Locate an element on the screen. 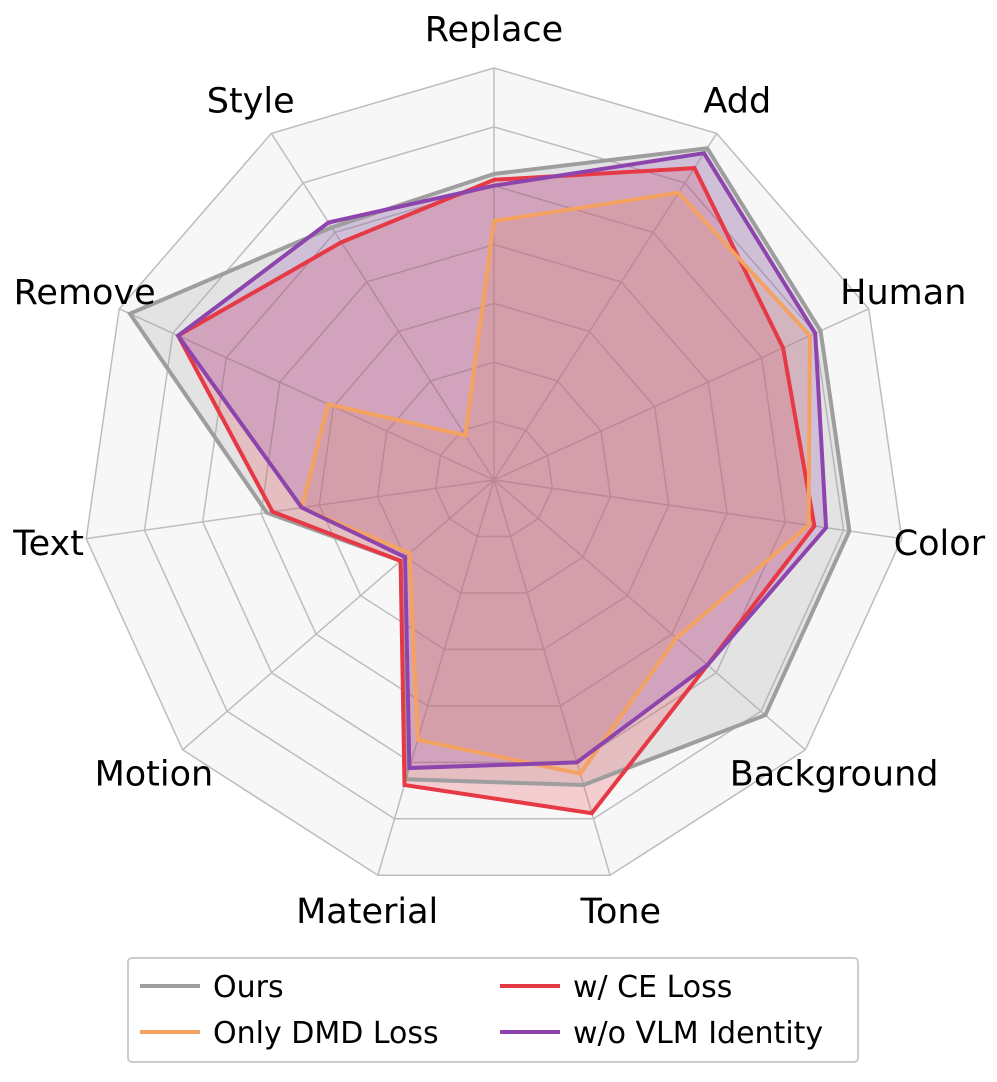 This screenshot has width=997, height=1082. axis-label-motion: Motion is located at coordinates (154, 775).